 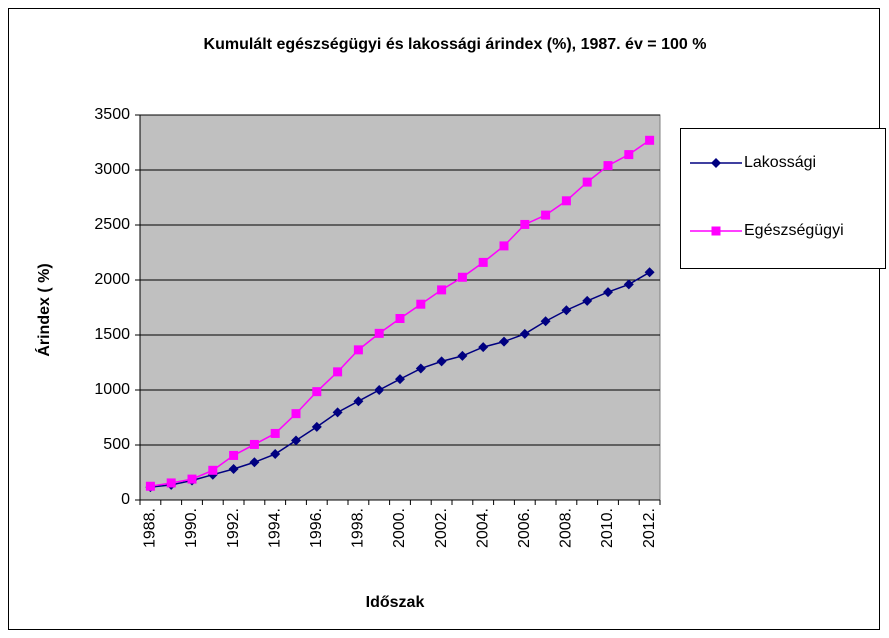 What do you see at coordinates (112, 334) in the screenshot?
I see `y-tick-label: 1500` at bounding box center [112, 334].